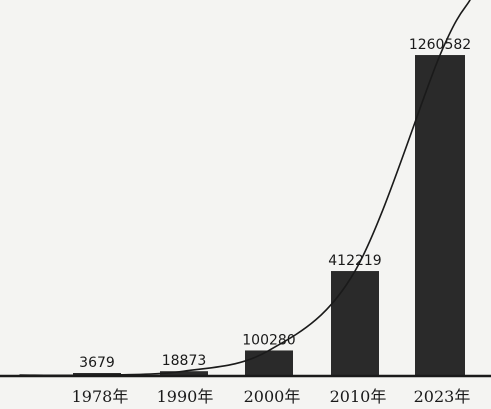  What do you see at coordinates (185, 396) in the screenshot?
I see `x-tick-1990年: 1990年` at bounding box center [185, 396].